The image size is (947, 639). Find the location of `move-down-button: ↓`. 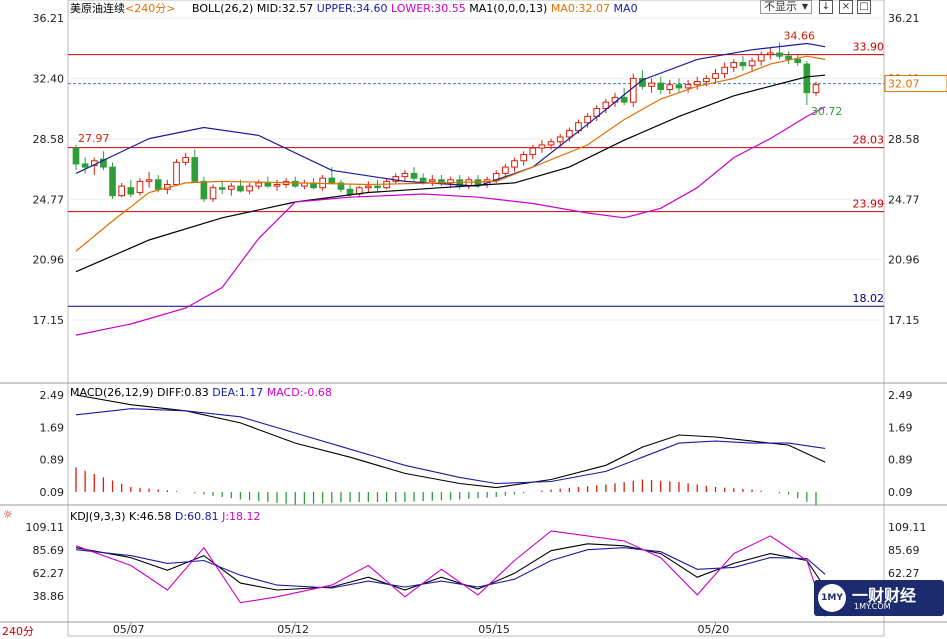

move-down-button: ↓ is located at coordinates (826, 7).